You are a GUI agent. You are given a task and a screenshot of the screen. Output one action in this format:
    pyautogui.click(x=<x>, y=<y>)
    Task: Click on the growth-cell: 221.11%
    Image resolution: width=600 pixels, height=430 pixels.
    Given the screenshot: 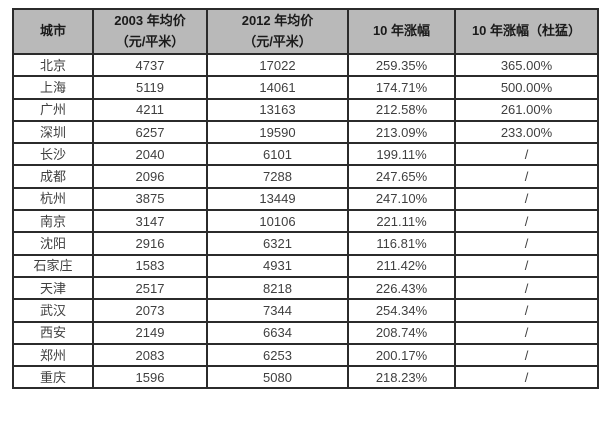 What is the action you would take?
    pyautogui.click(x=401, y=221)
    